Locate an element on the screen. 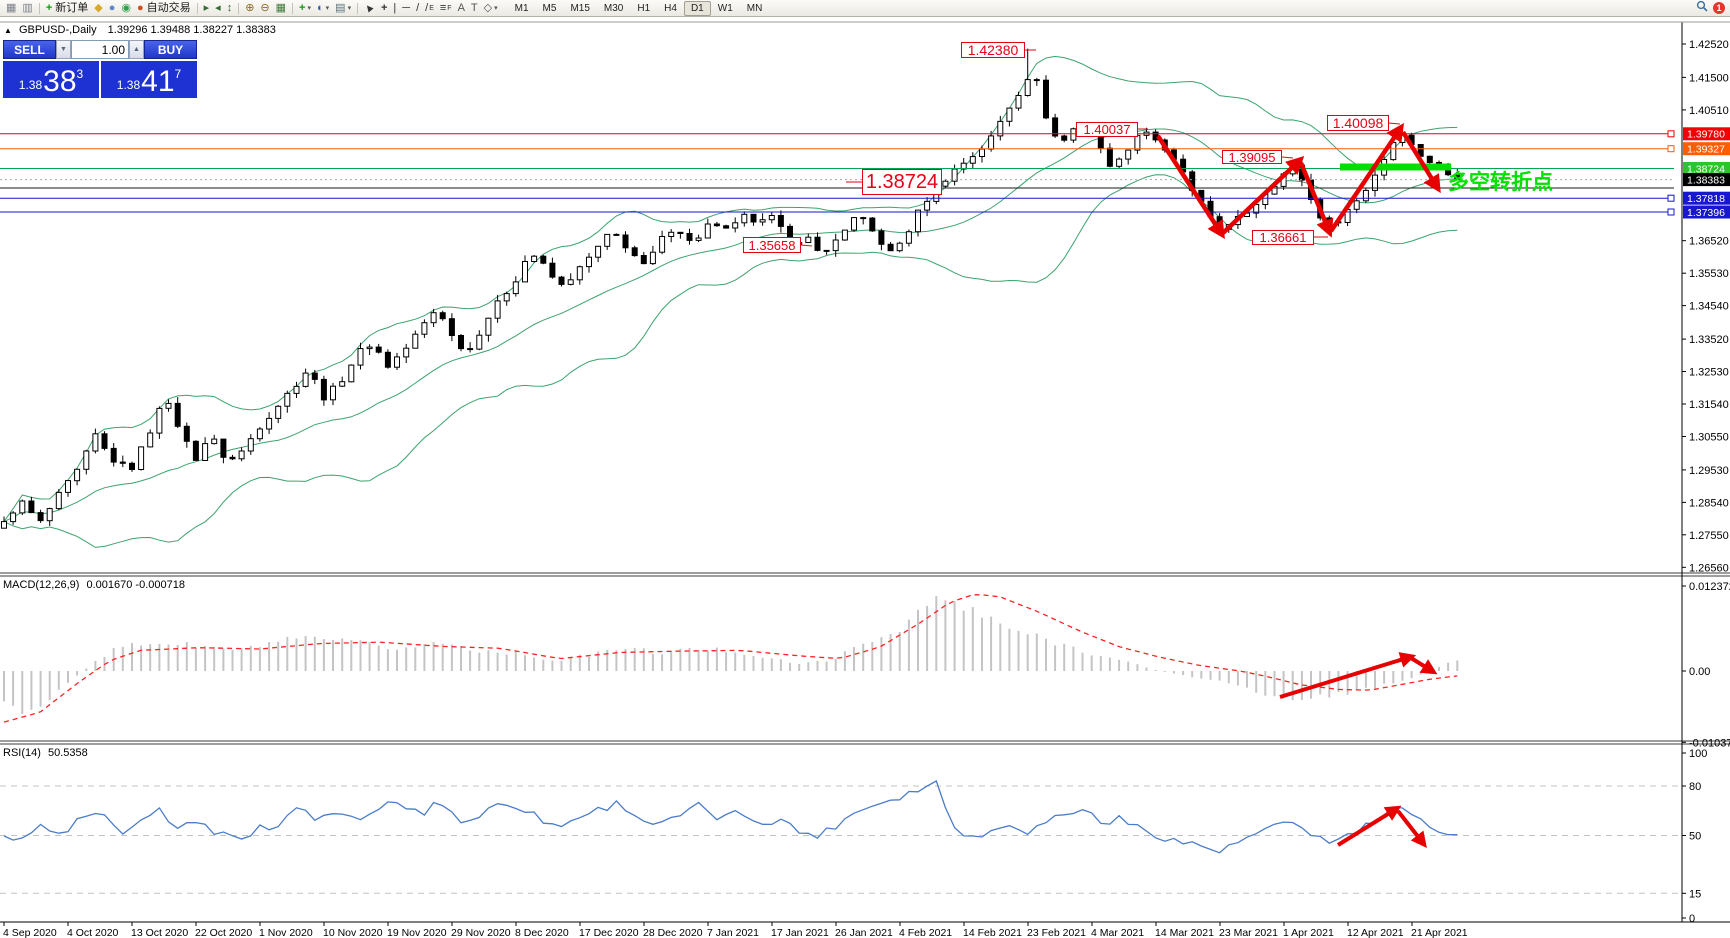  svg-text: -0.010374 is located at coordinates (1709, 743).